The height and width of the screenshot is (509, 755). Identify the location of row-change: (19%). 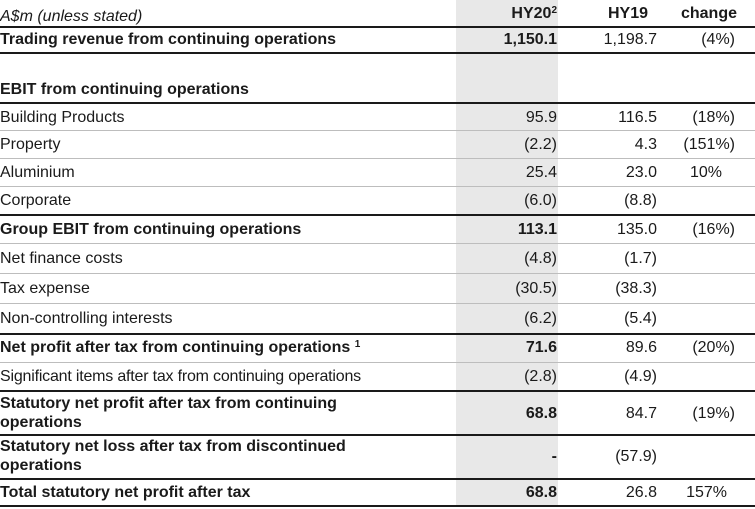
(713, 413).